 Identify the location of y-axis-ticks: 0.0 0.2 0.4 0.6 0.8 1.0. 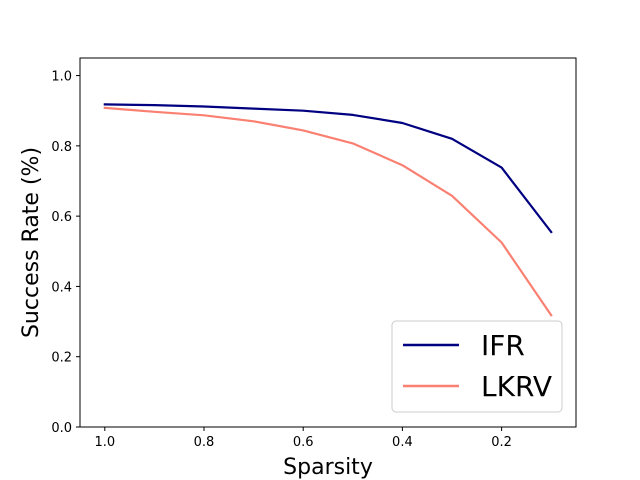
(65, 253).